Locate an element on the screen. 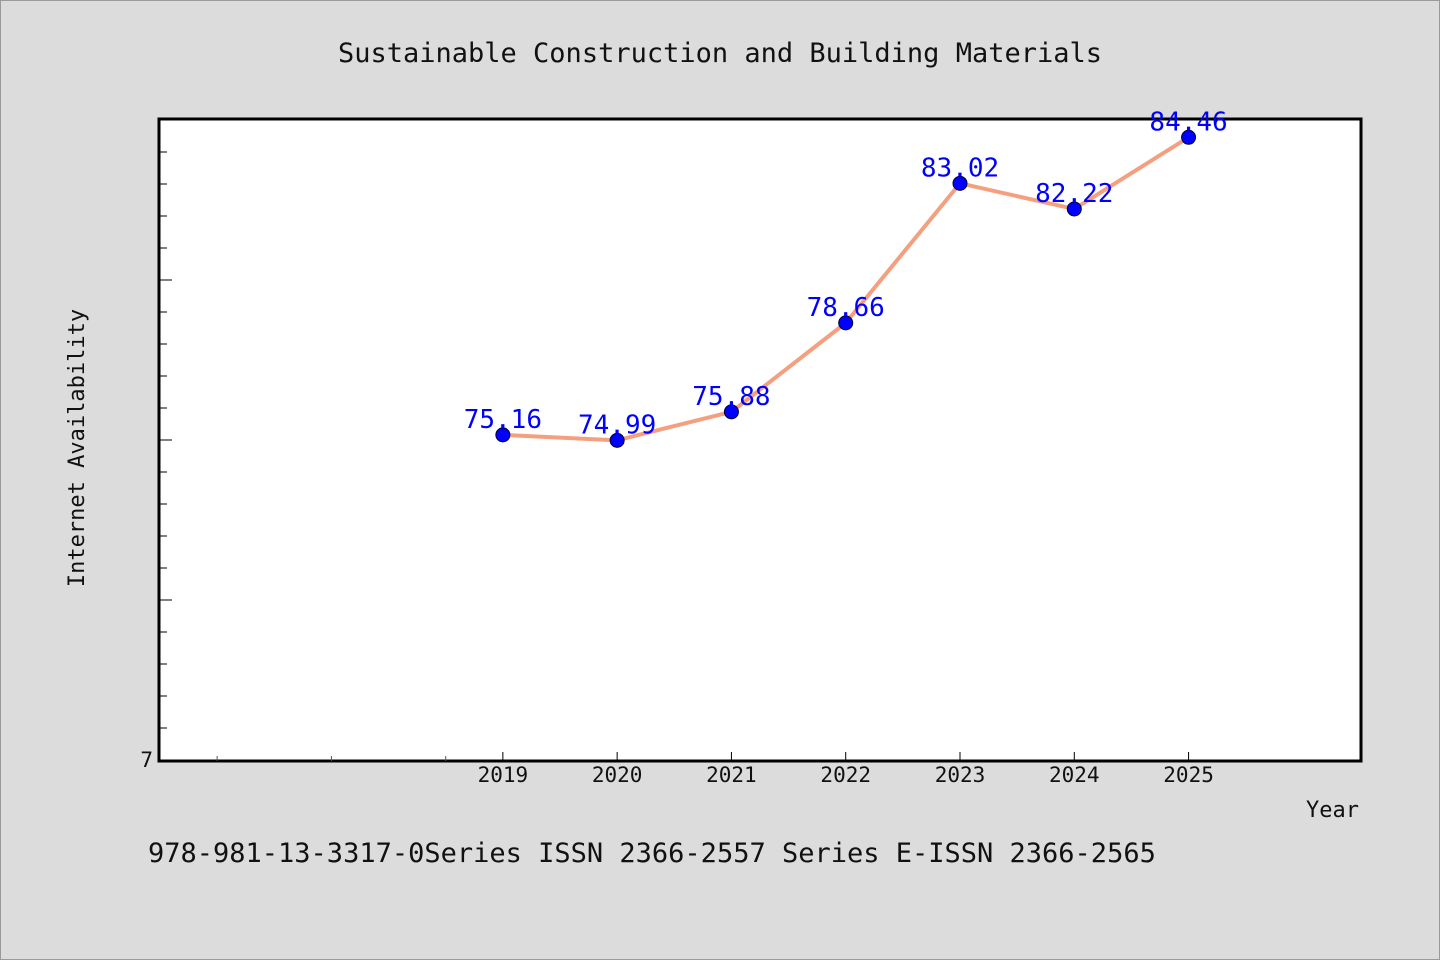  data-label: 74.99 is located at coordinates (617, 425).